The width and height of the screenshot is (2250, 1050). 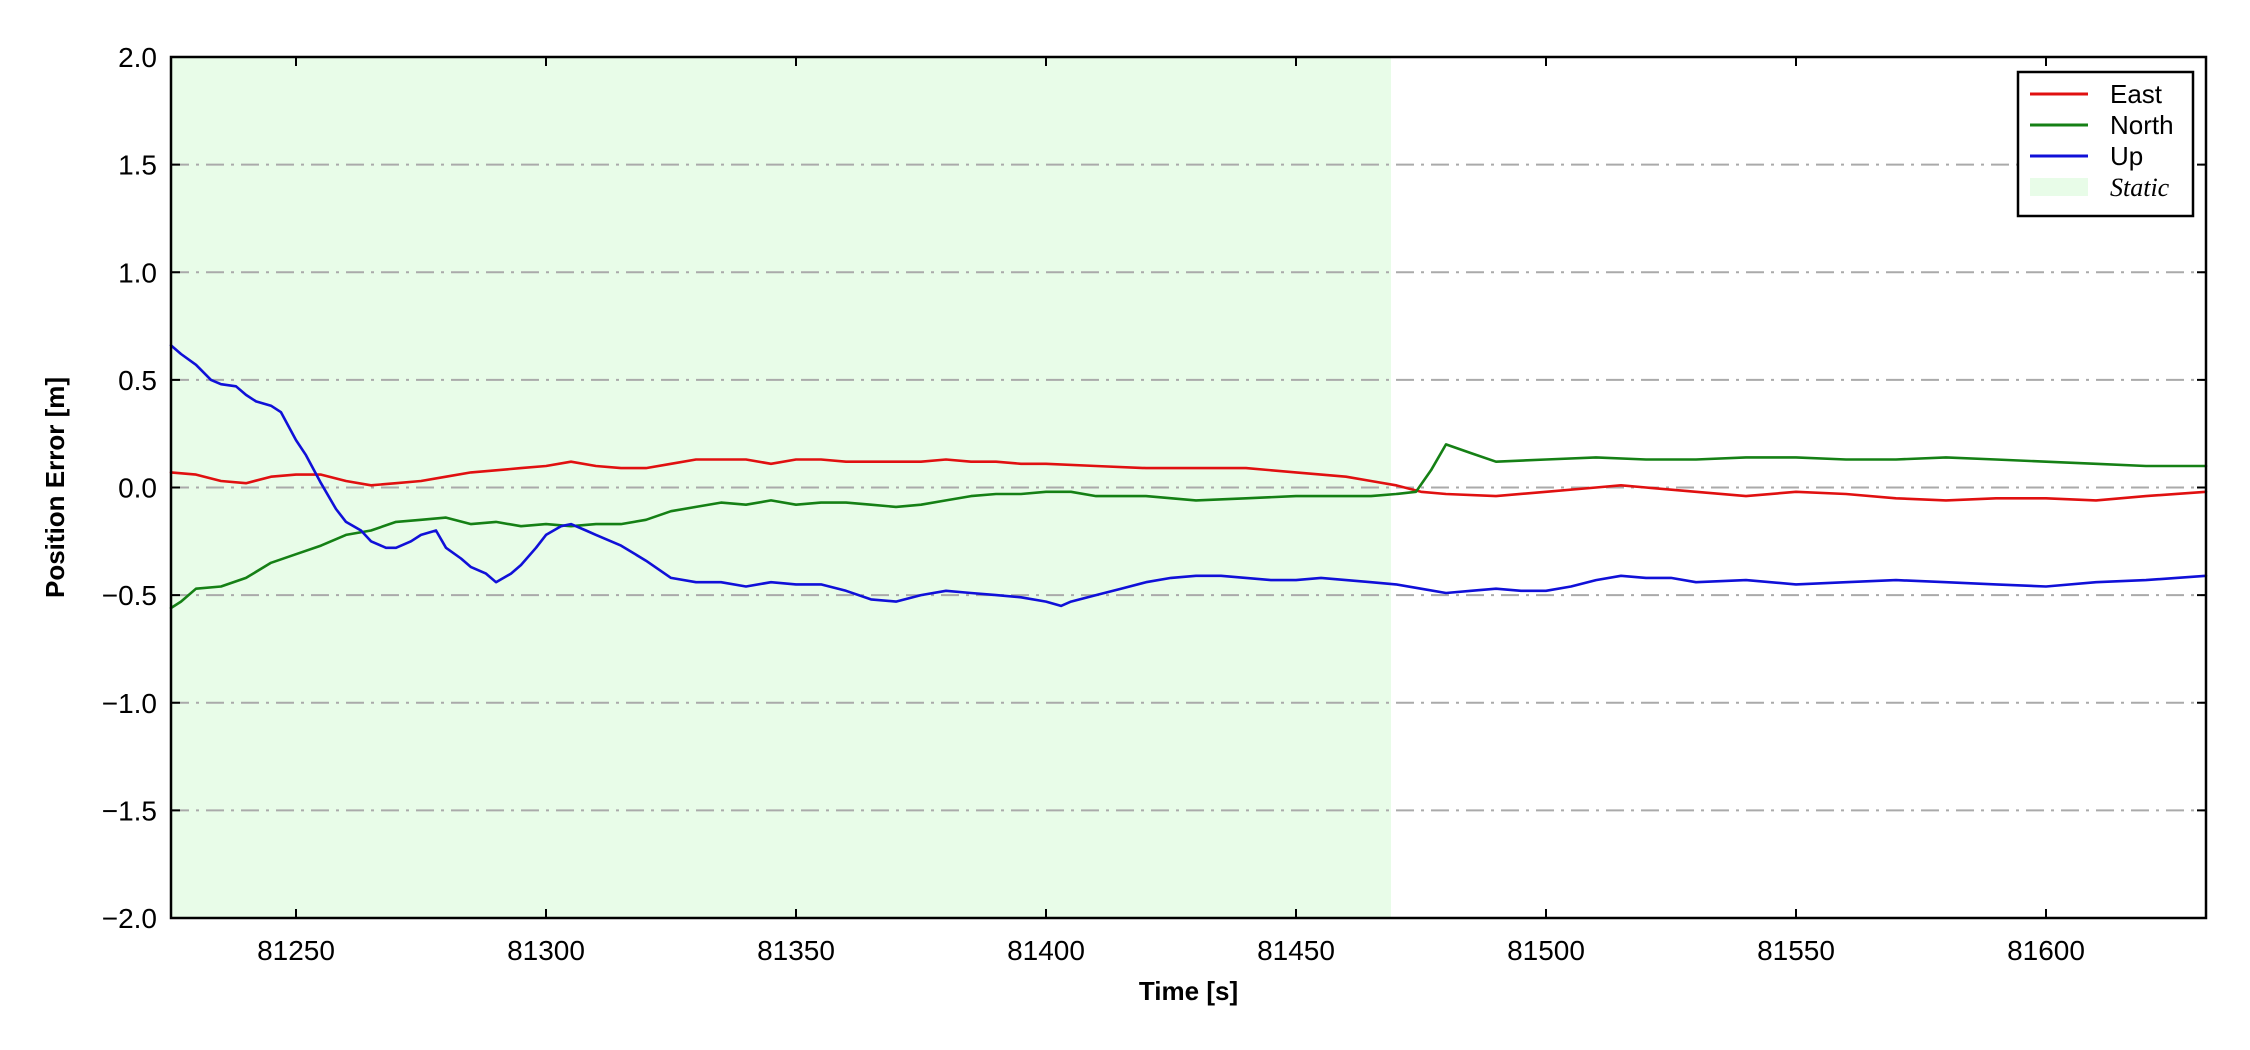 What do you see at coordinates (1188, 480) in the screenshot?
I see `series-line-east` at bounding box center [1188, 480].